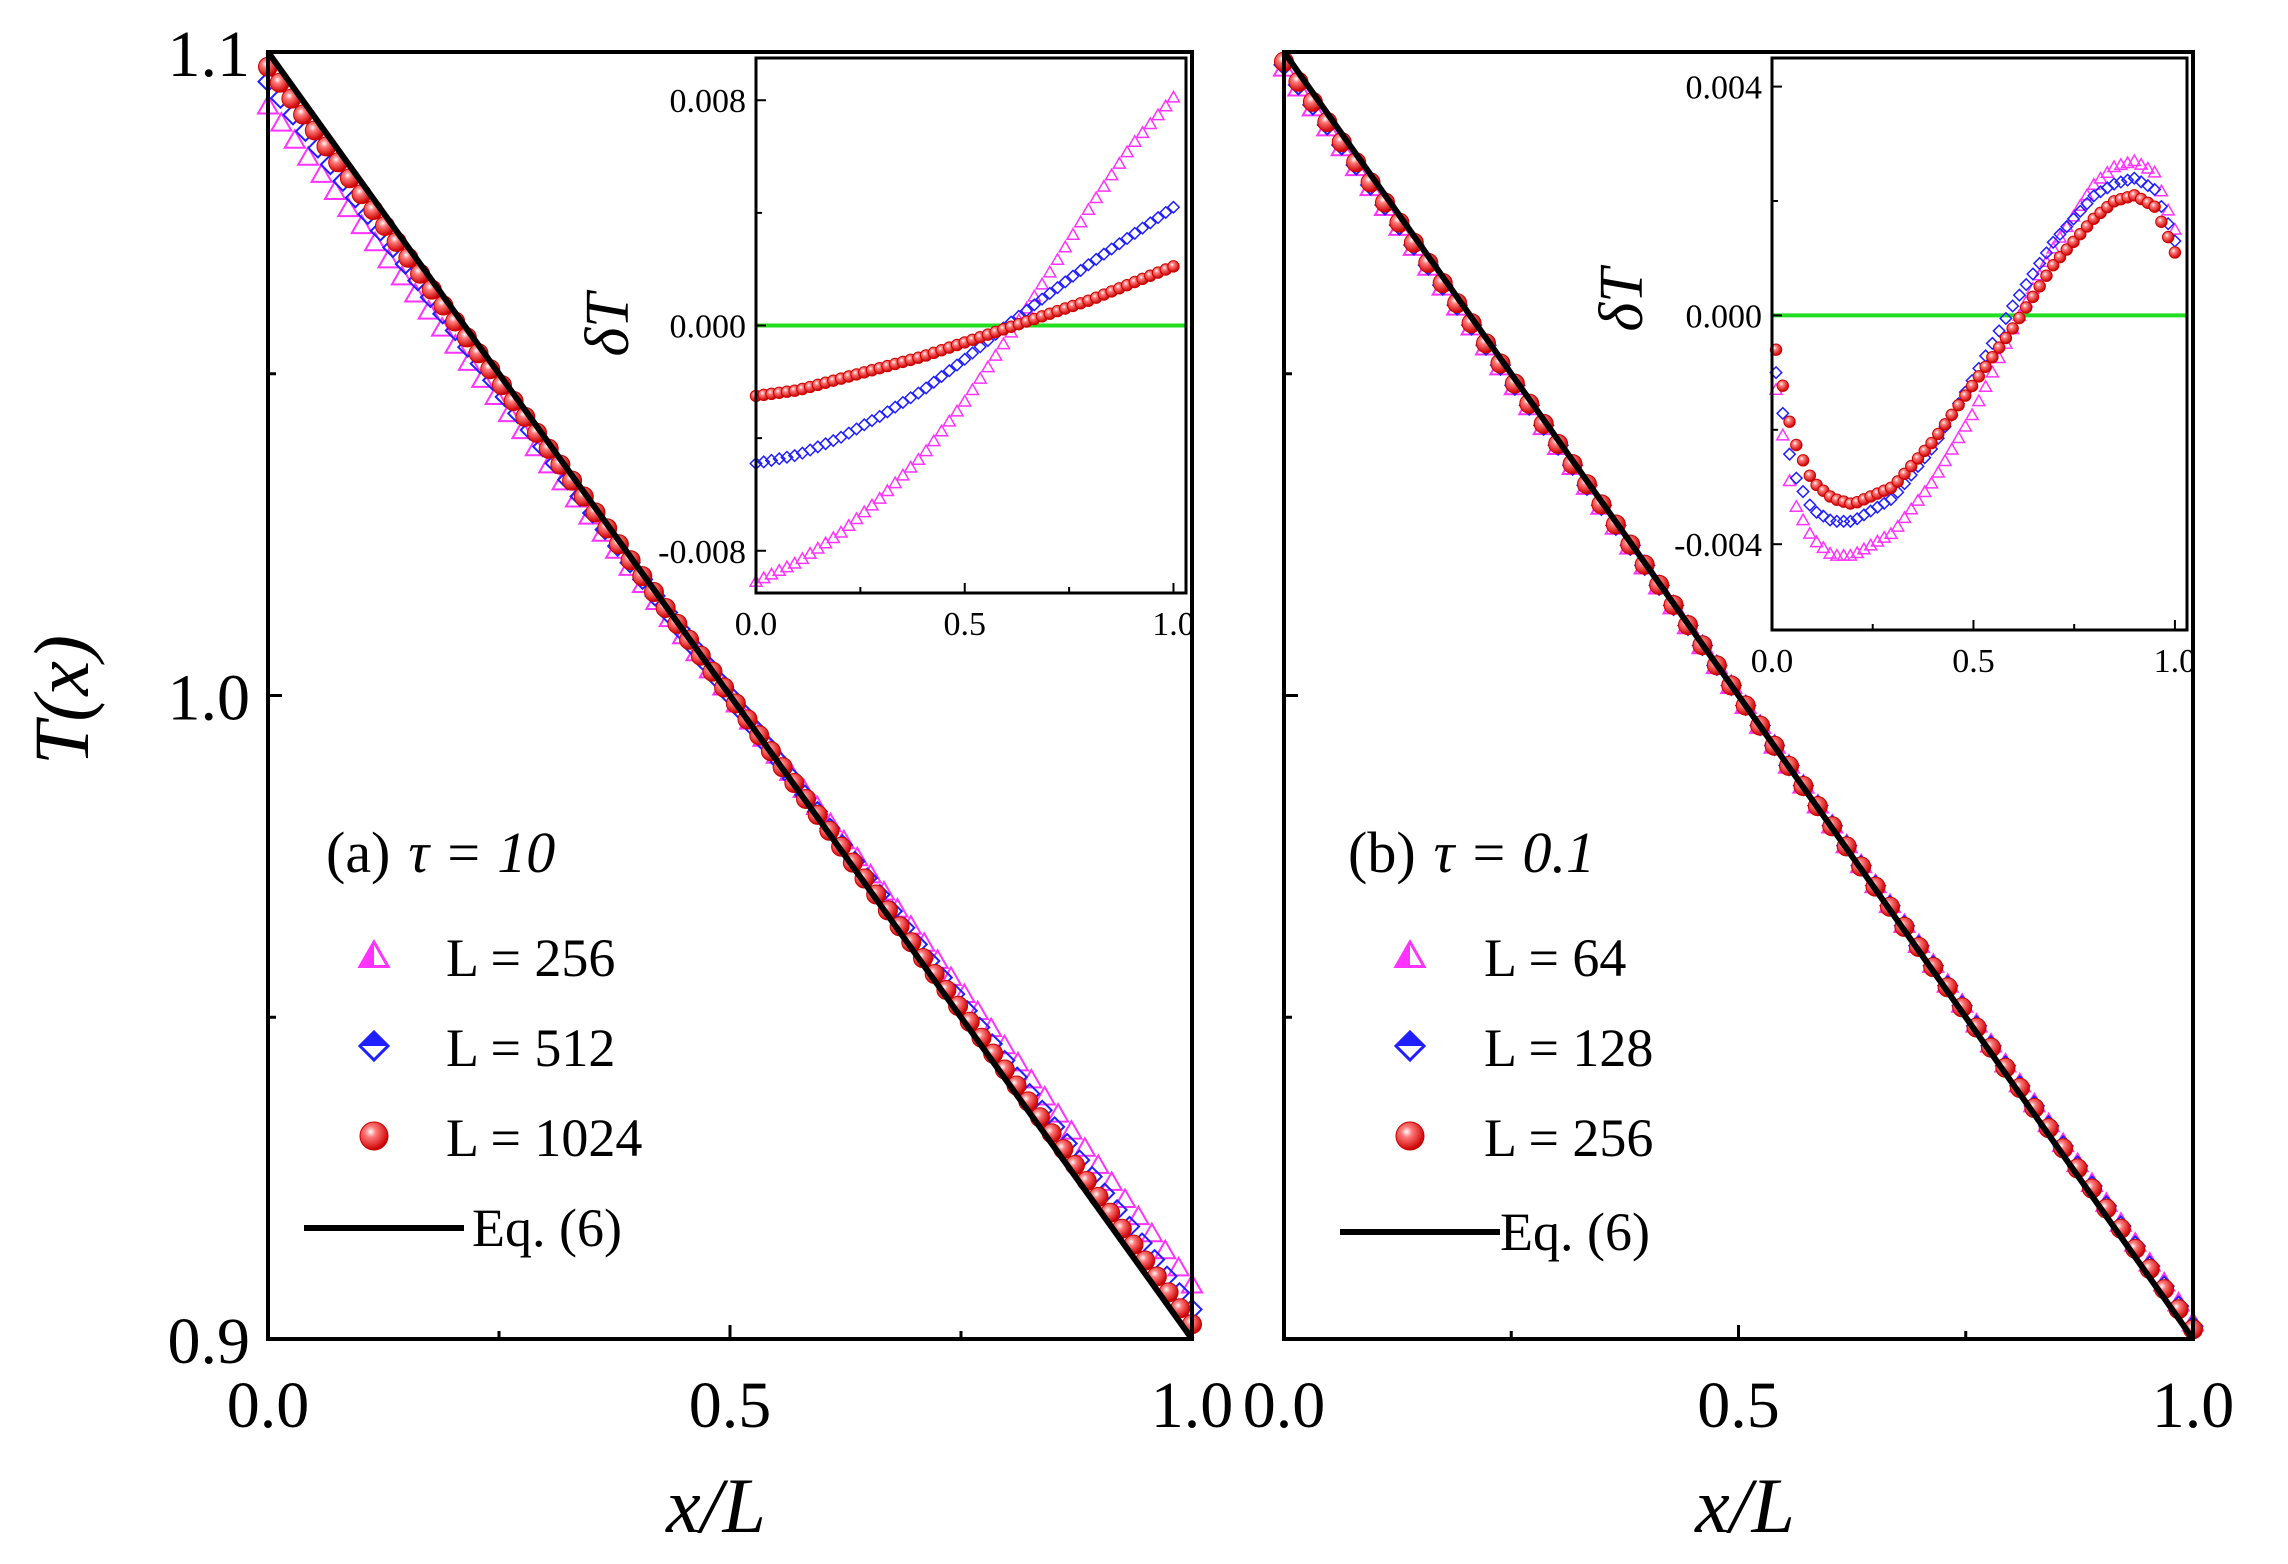 The image size is (2288, 1564). What do you see at coordinates (1744, 1505) in the screenshot?
I see `x-axis-label-b: x/L` at bounding box center [1744, 1505].